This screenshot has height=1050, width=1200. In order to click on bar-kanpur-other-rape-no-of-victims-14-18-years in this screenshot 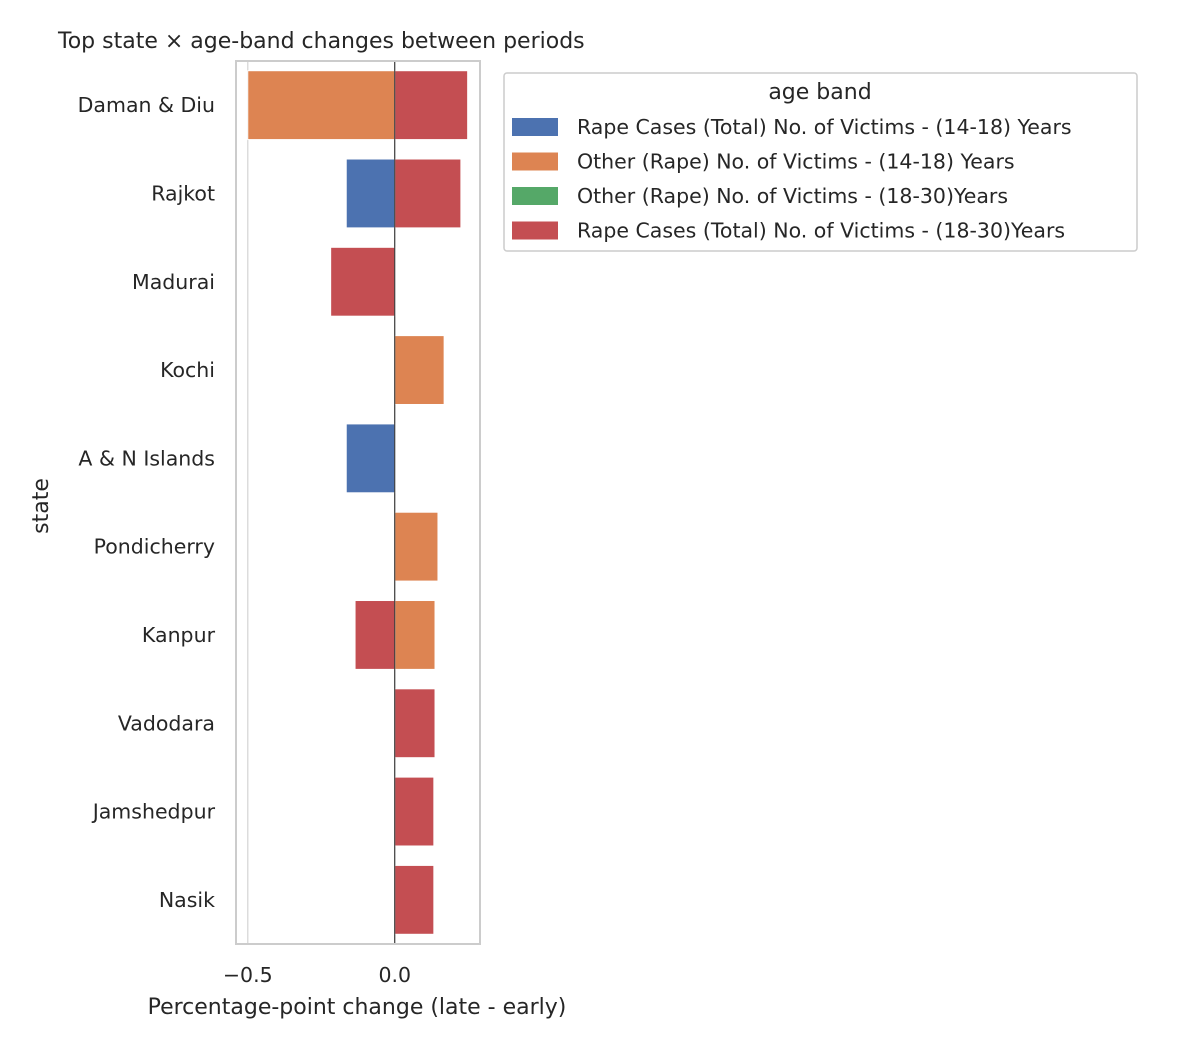, I will do `click(415, 635)`.